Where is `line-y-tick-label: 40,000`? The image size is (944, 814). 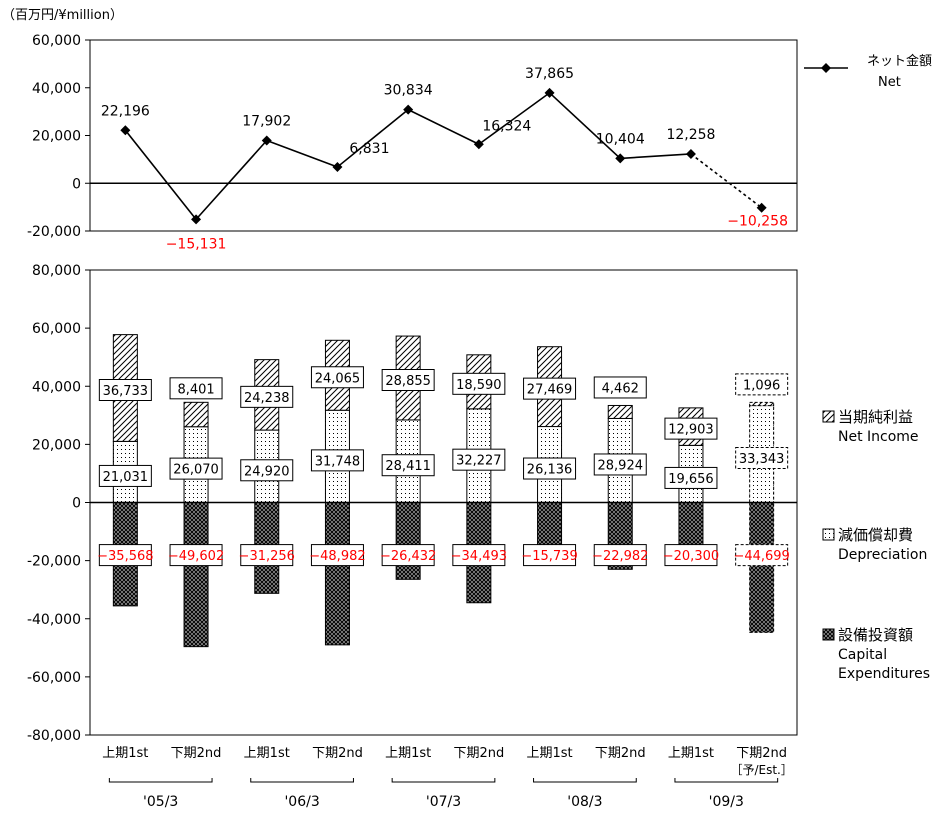
line-y-tick-label: 40,000 is located at coordinates (56, 89).